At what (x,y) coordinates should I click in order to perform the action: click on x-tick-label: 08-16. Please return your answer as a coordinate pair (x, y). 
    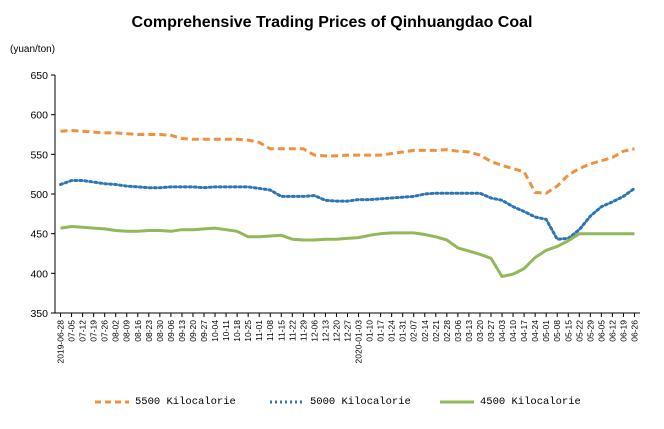
    Looking at the image, I should click on (138, 331).